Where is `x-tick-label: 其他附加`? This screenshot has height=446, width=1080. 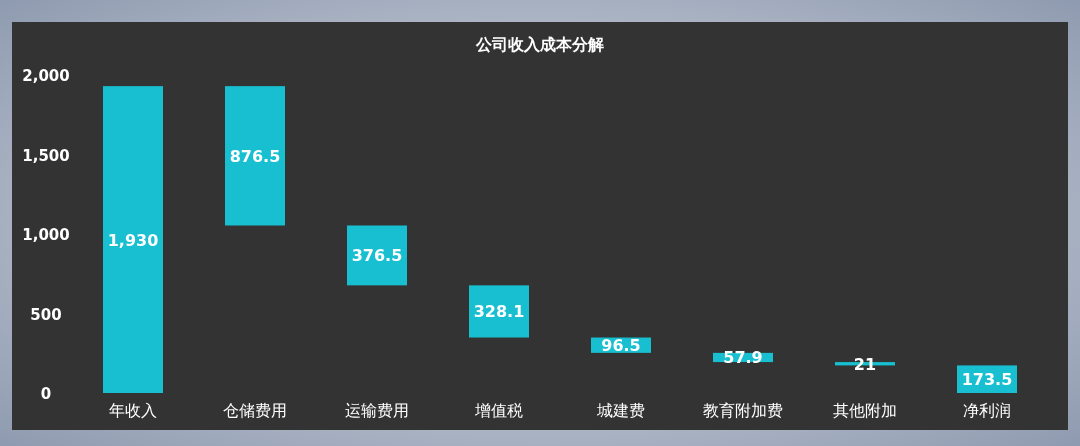
x-tick-label: 其他附加 is located at coordinates (865, 410).